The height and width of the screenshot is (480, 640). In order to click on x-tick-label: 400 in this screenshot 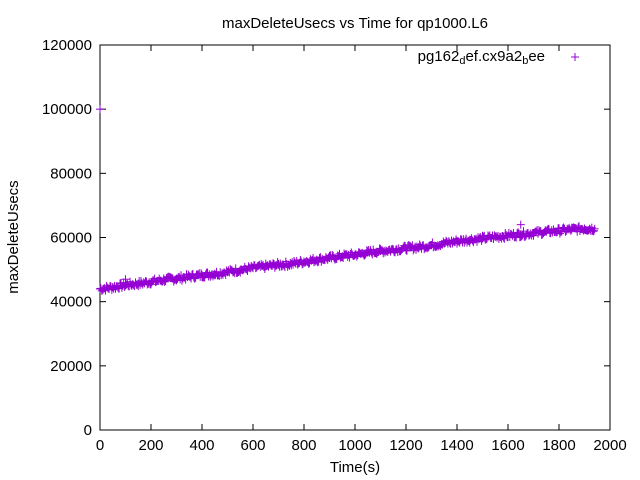, I will do `click(201, 445)`.